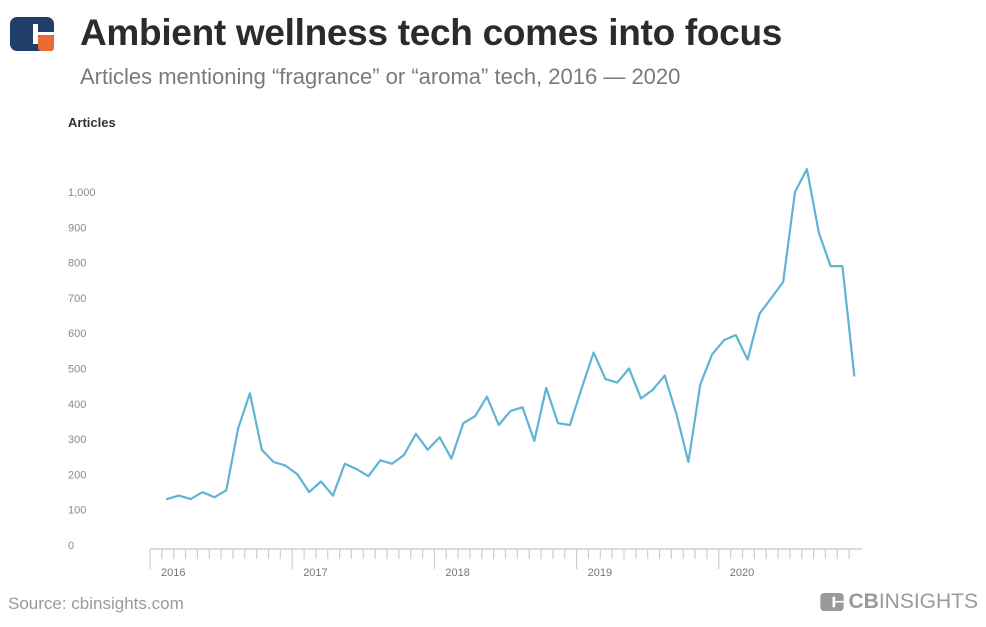 The image size is (986, 627). What do you see at coordinates (77, 511) in the screenshot?
I see `y-tick-label: 100` at bounding box center [77, 511].